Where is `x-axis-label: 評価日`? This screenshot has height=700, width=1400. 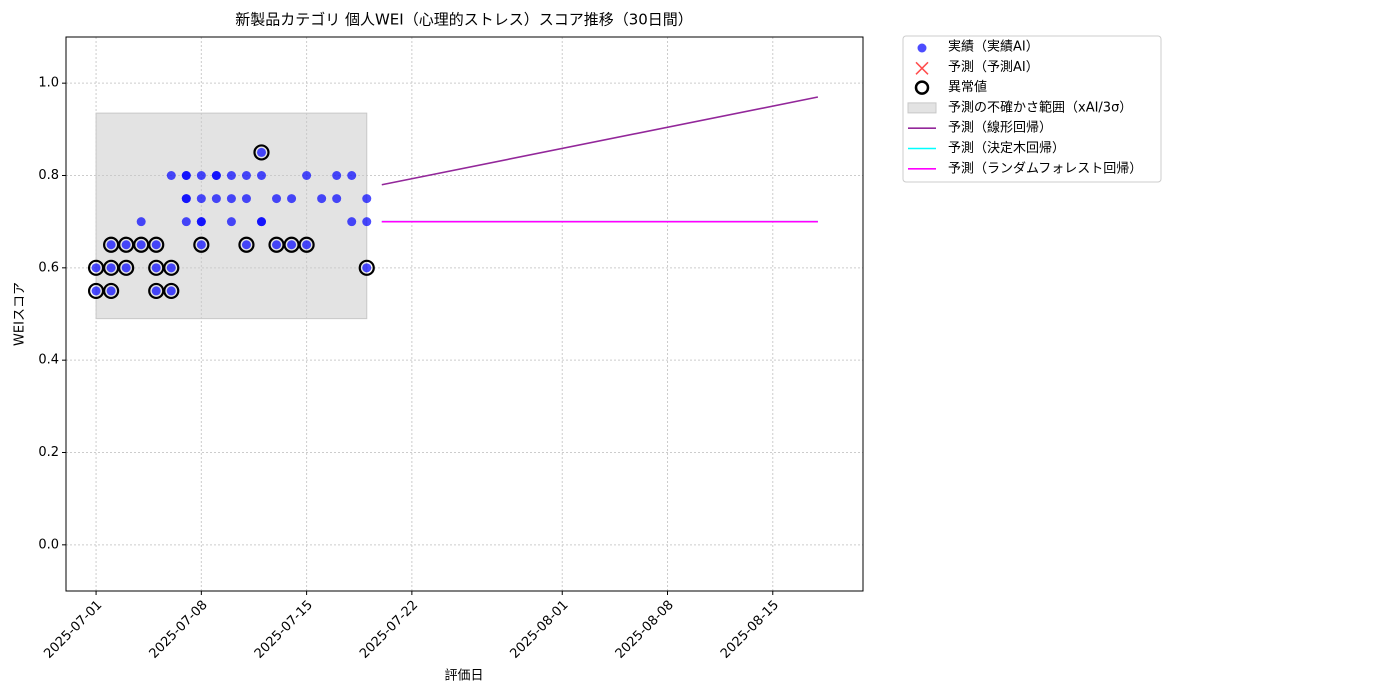 x-axis-label: 評価日 is located at coordinates (463, 676).